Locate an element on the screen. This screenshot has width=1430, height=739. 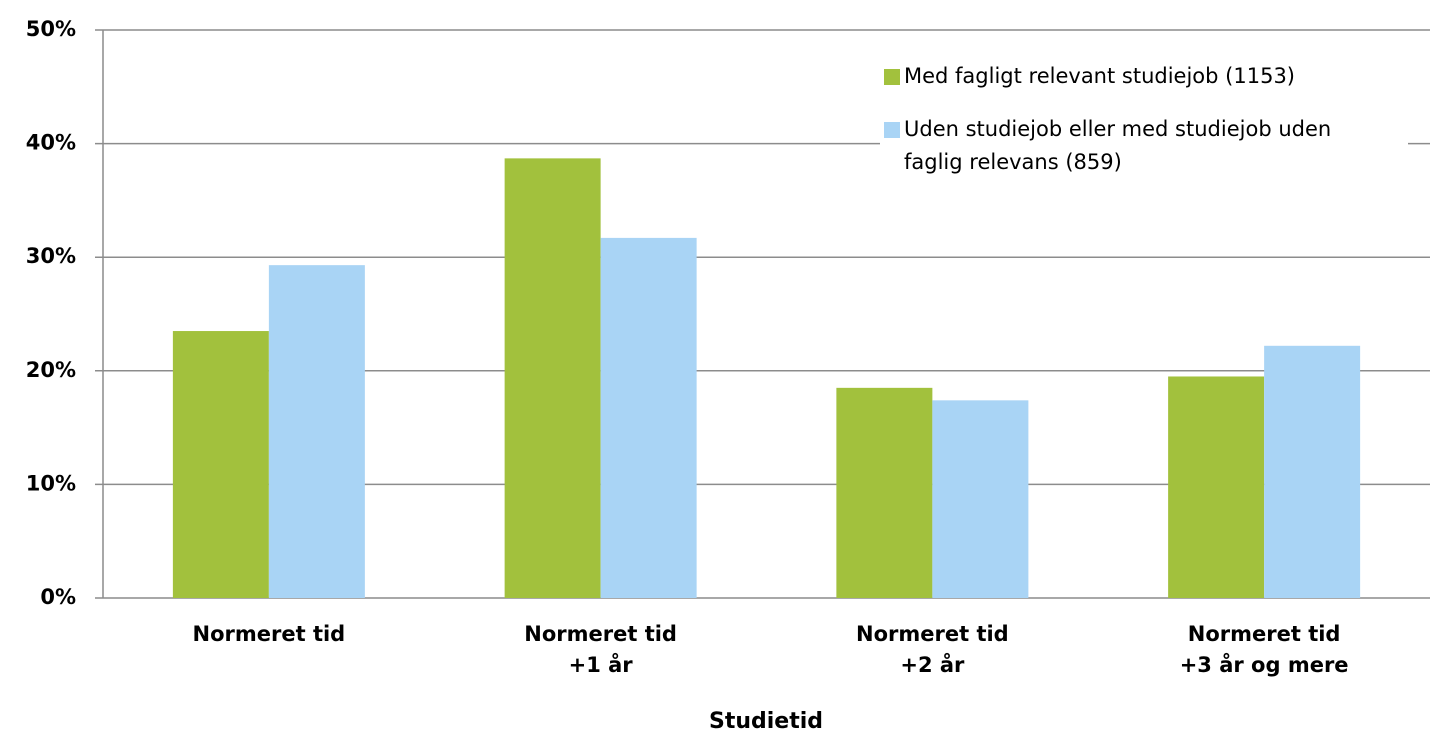
y-tick-label: 10% is located at coordinates (51, 483).